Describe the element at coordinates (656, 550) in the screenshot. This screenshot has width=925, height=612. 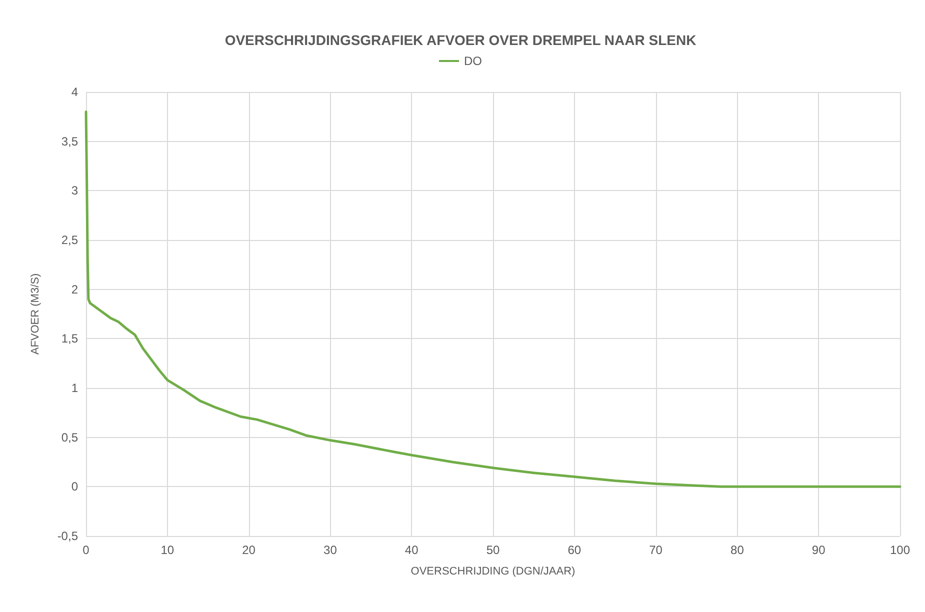
I see `x-tick-label: 70` at that location.